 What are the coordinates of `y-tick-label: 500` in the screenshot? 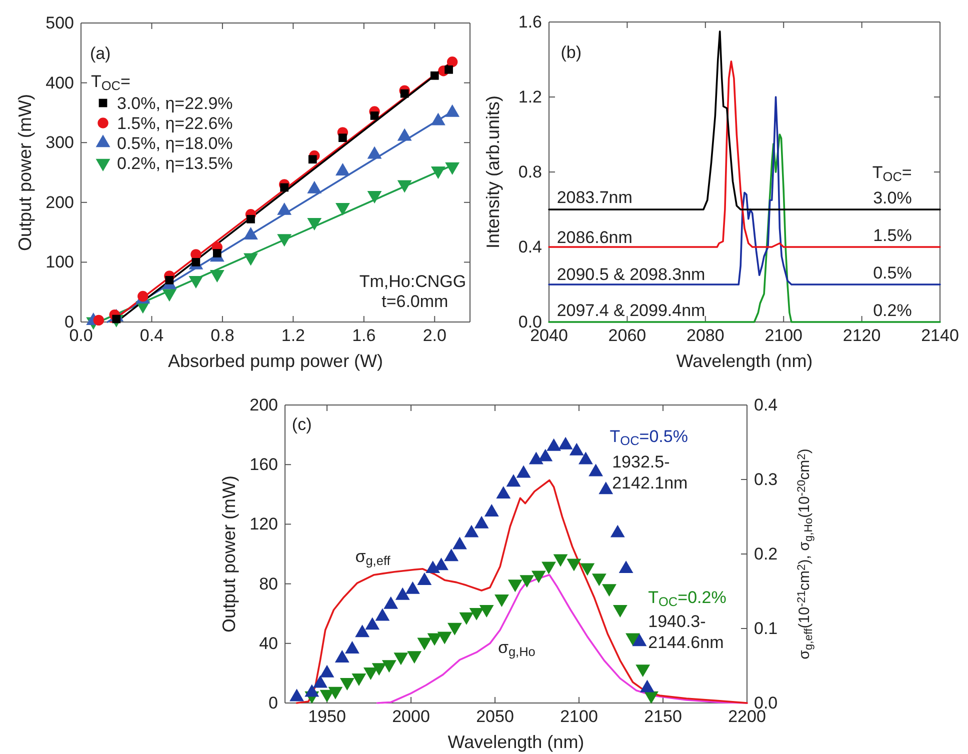 It's located at (60, 22).